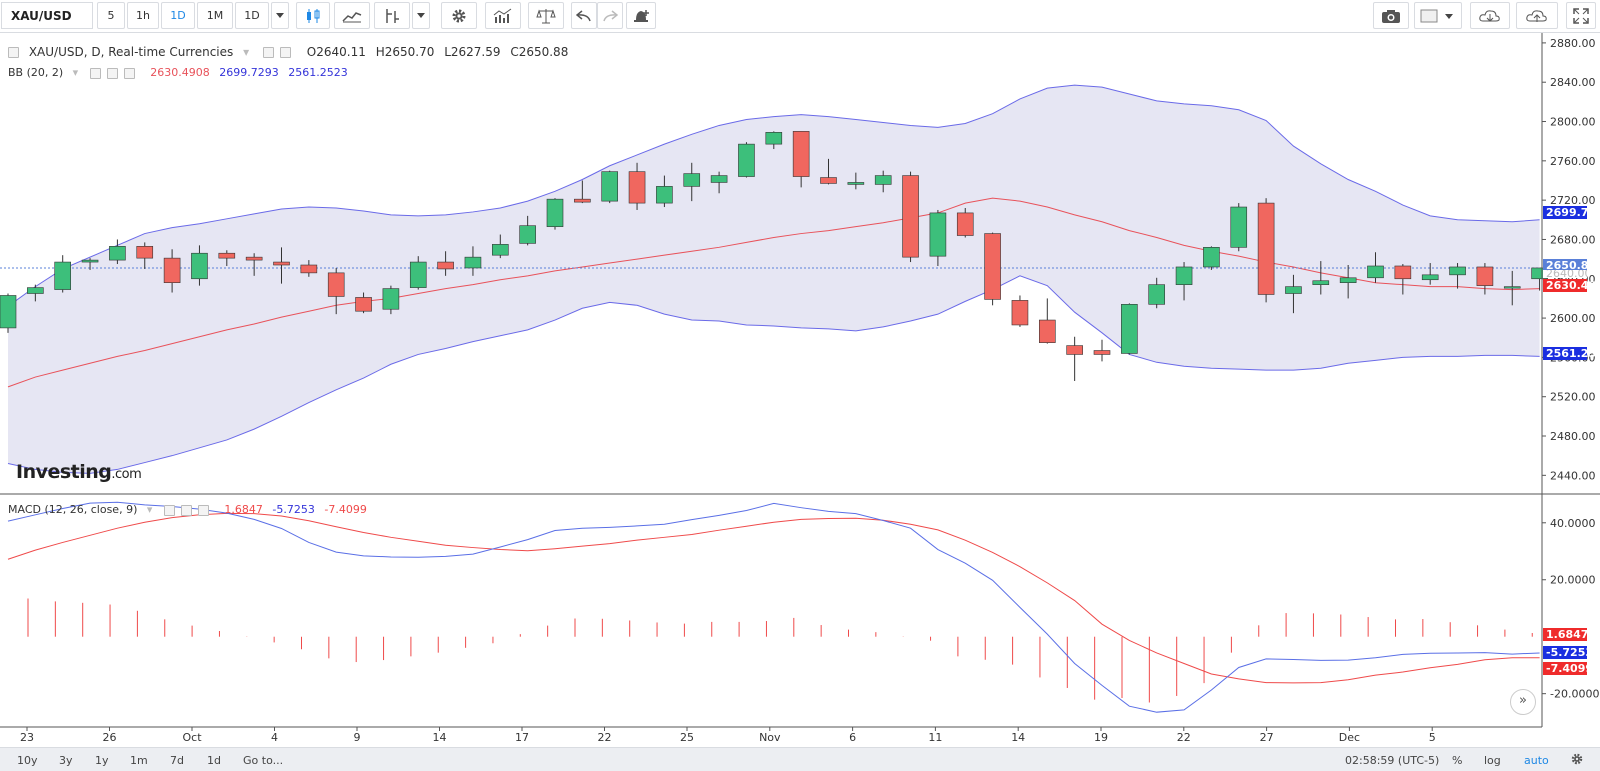  What do you see at coordinates (1457, 760) in the screenshot?
I see `percent-toggle: %` at bounding box center [1457, 760].